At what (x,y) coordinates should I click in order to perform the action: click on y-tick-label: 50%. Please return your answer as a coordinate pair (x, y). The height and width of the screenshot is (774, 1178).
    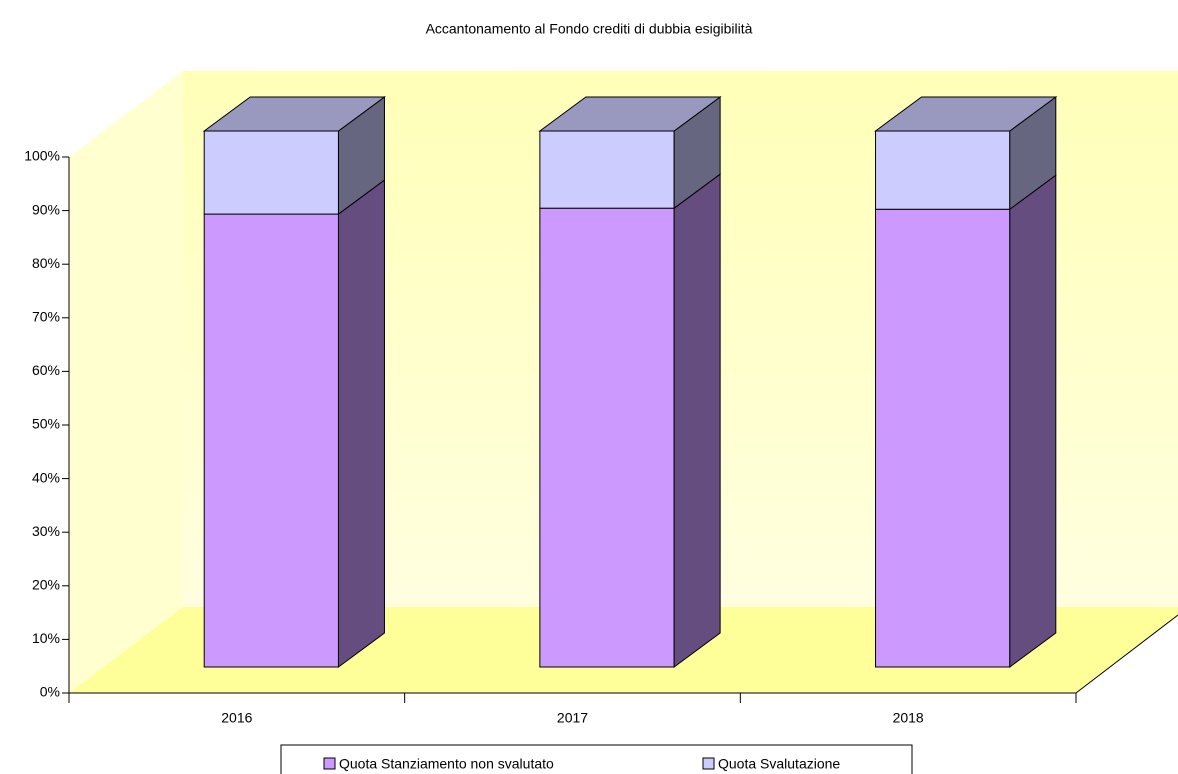
    Looking at the image, I should click on (46, 424).